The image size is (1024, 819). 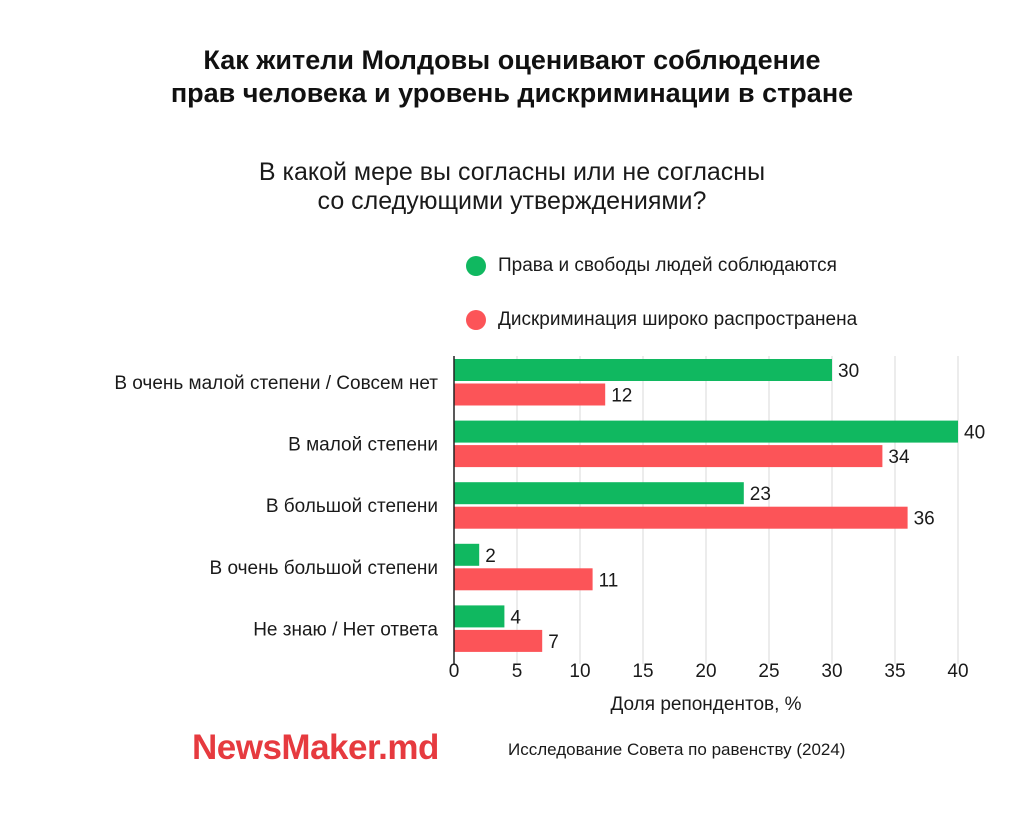 What do you see at coordinates (760, 494) in the screenshot?
I see `value-label-rights-2: 23` at bounding box center [760, 494].